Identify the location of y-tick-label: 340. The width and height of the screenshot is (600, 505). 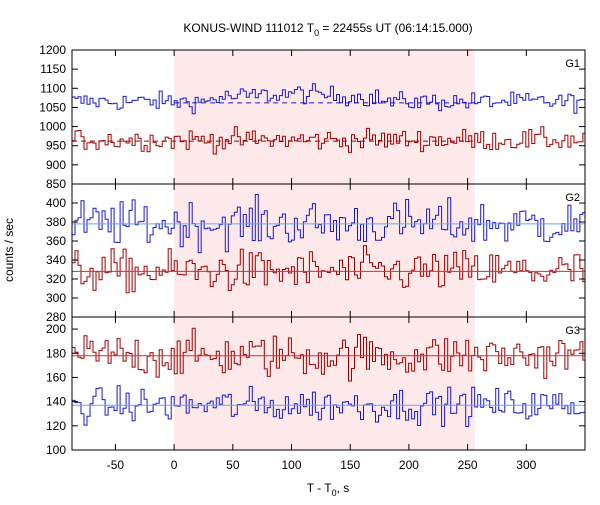
(56, 260).